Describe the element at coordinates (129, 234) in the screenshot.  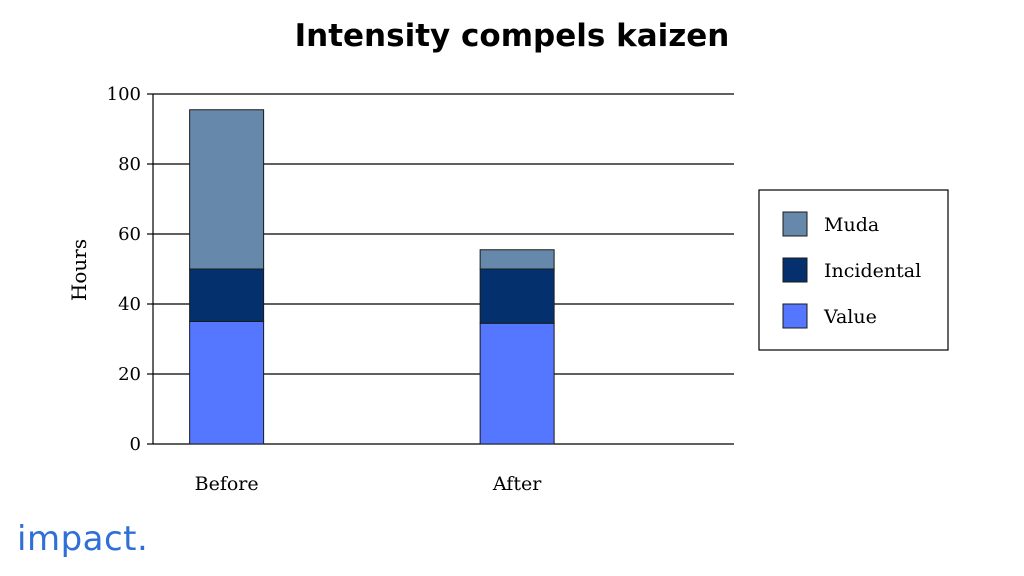
I see `y-tick-label: 60` at that location.